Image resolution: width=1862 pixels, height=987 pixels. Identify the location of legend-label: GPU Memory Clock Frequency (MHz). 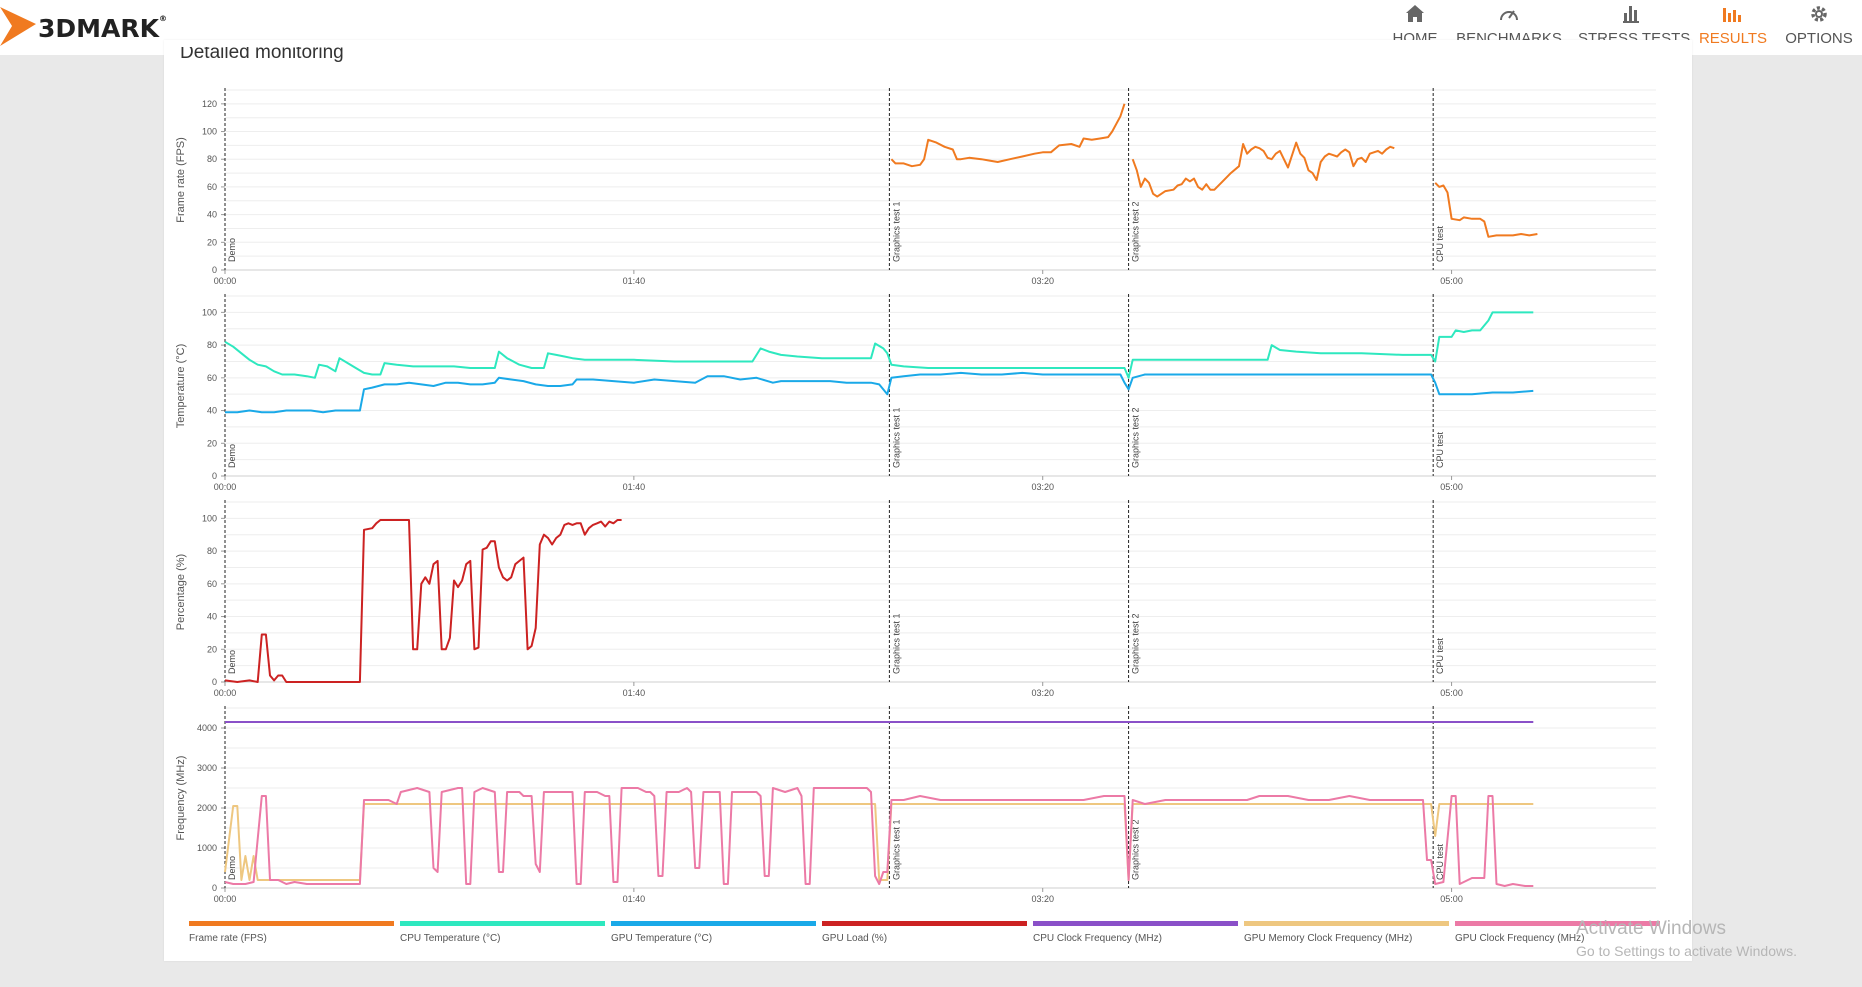
(1328, 938).